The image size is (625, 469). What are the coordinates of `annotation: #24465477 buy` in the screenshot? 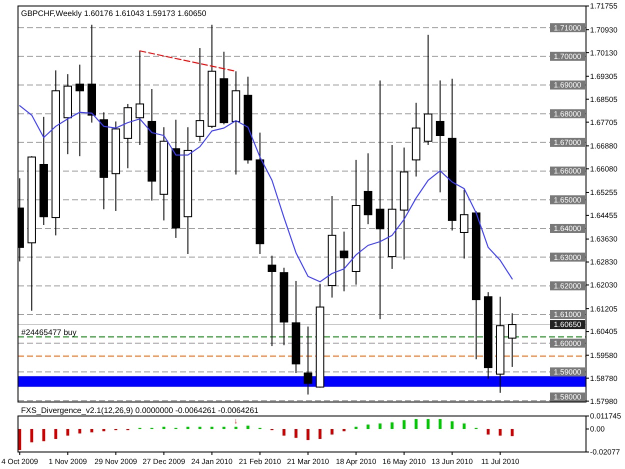 It's located at (48, 332).